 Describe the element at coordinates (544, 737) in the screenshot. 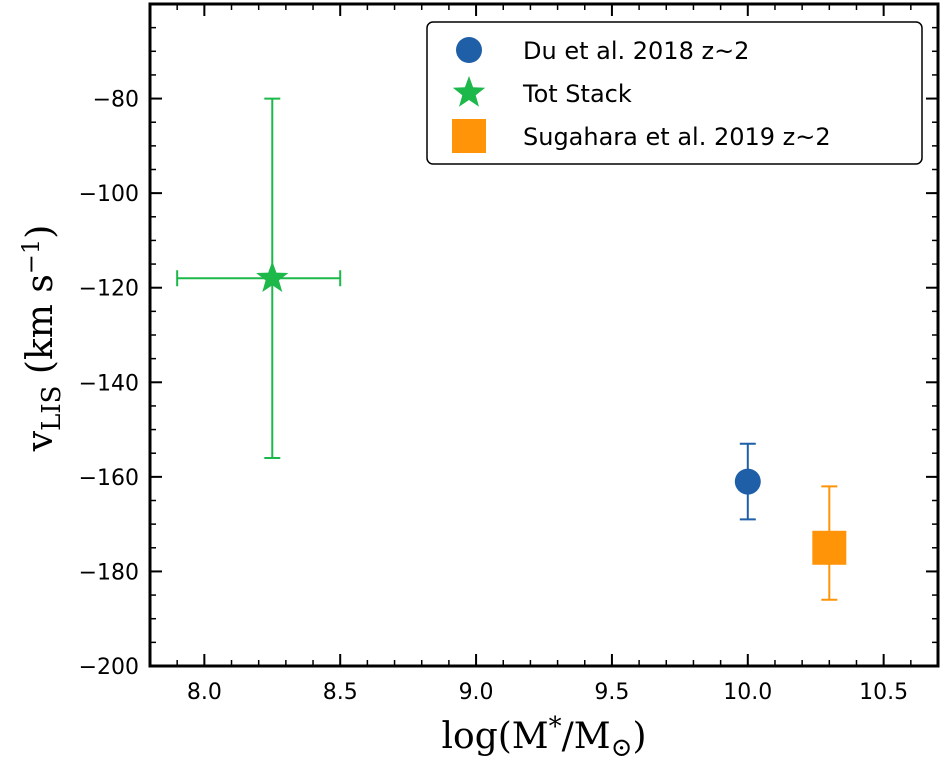

I see `x-axis-label: log(M*/M⊙)` at that location.